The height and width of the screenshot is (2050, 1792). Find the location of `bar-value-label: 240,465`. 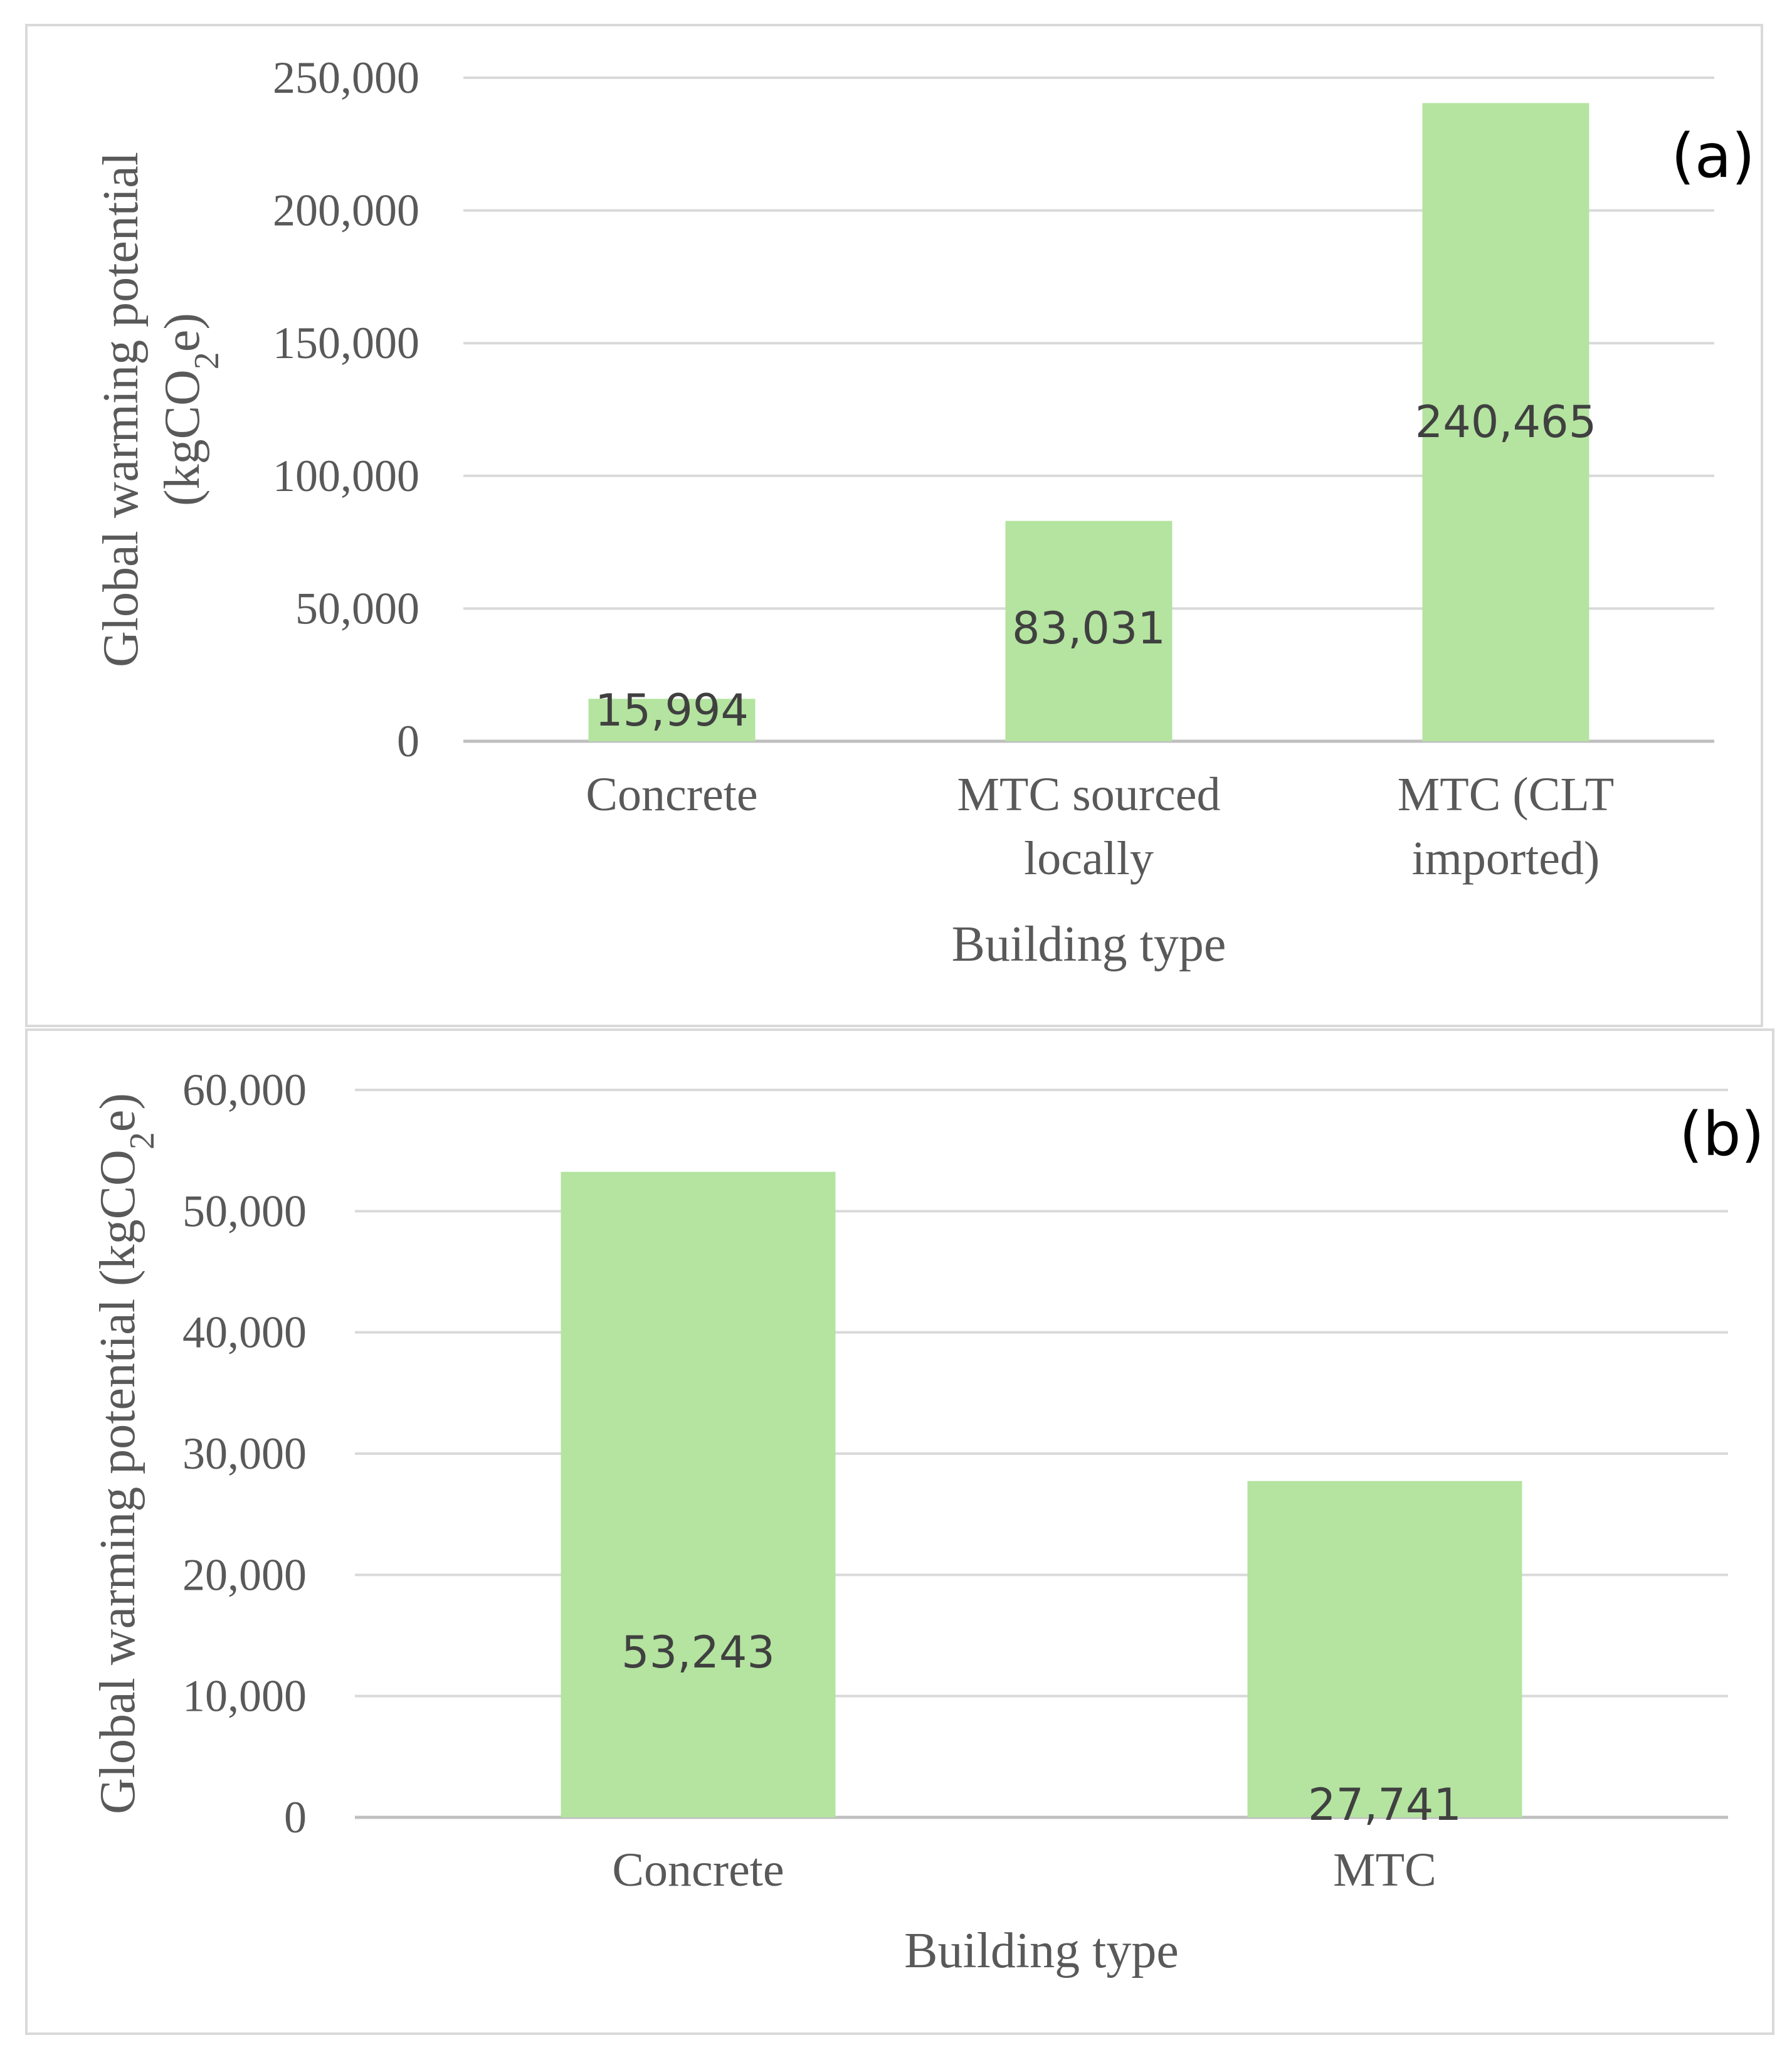

bar-value-label: 240,465 is located at coordinates (1505, 422).